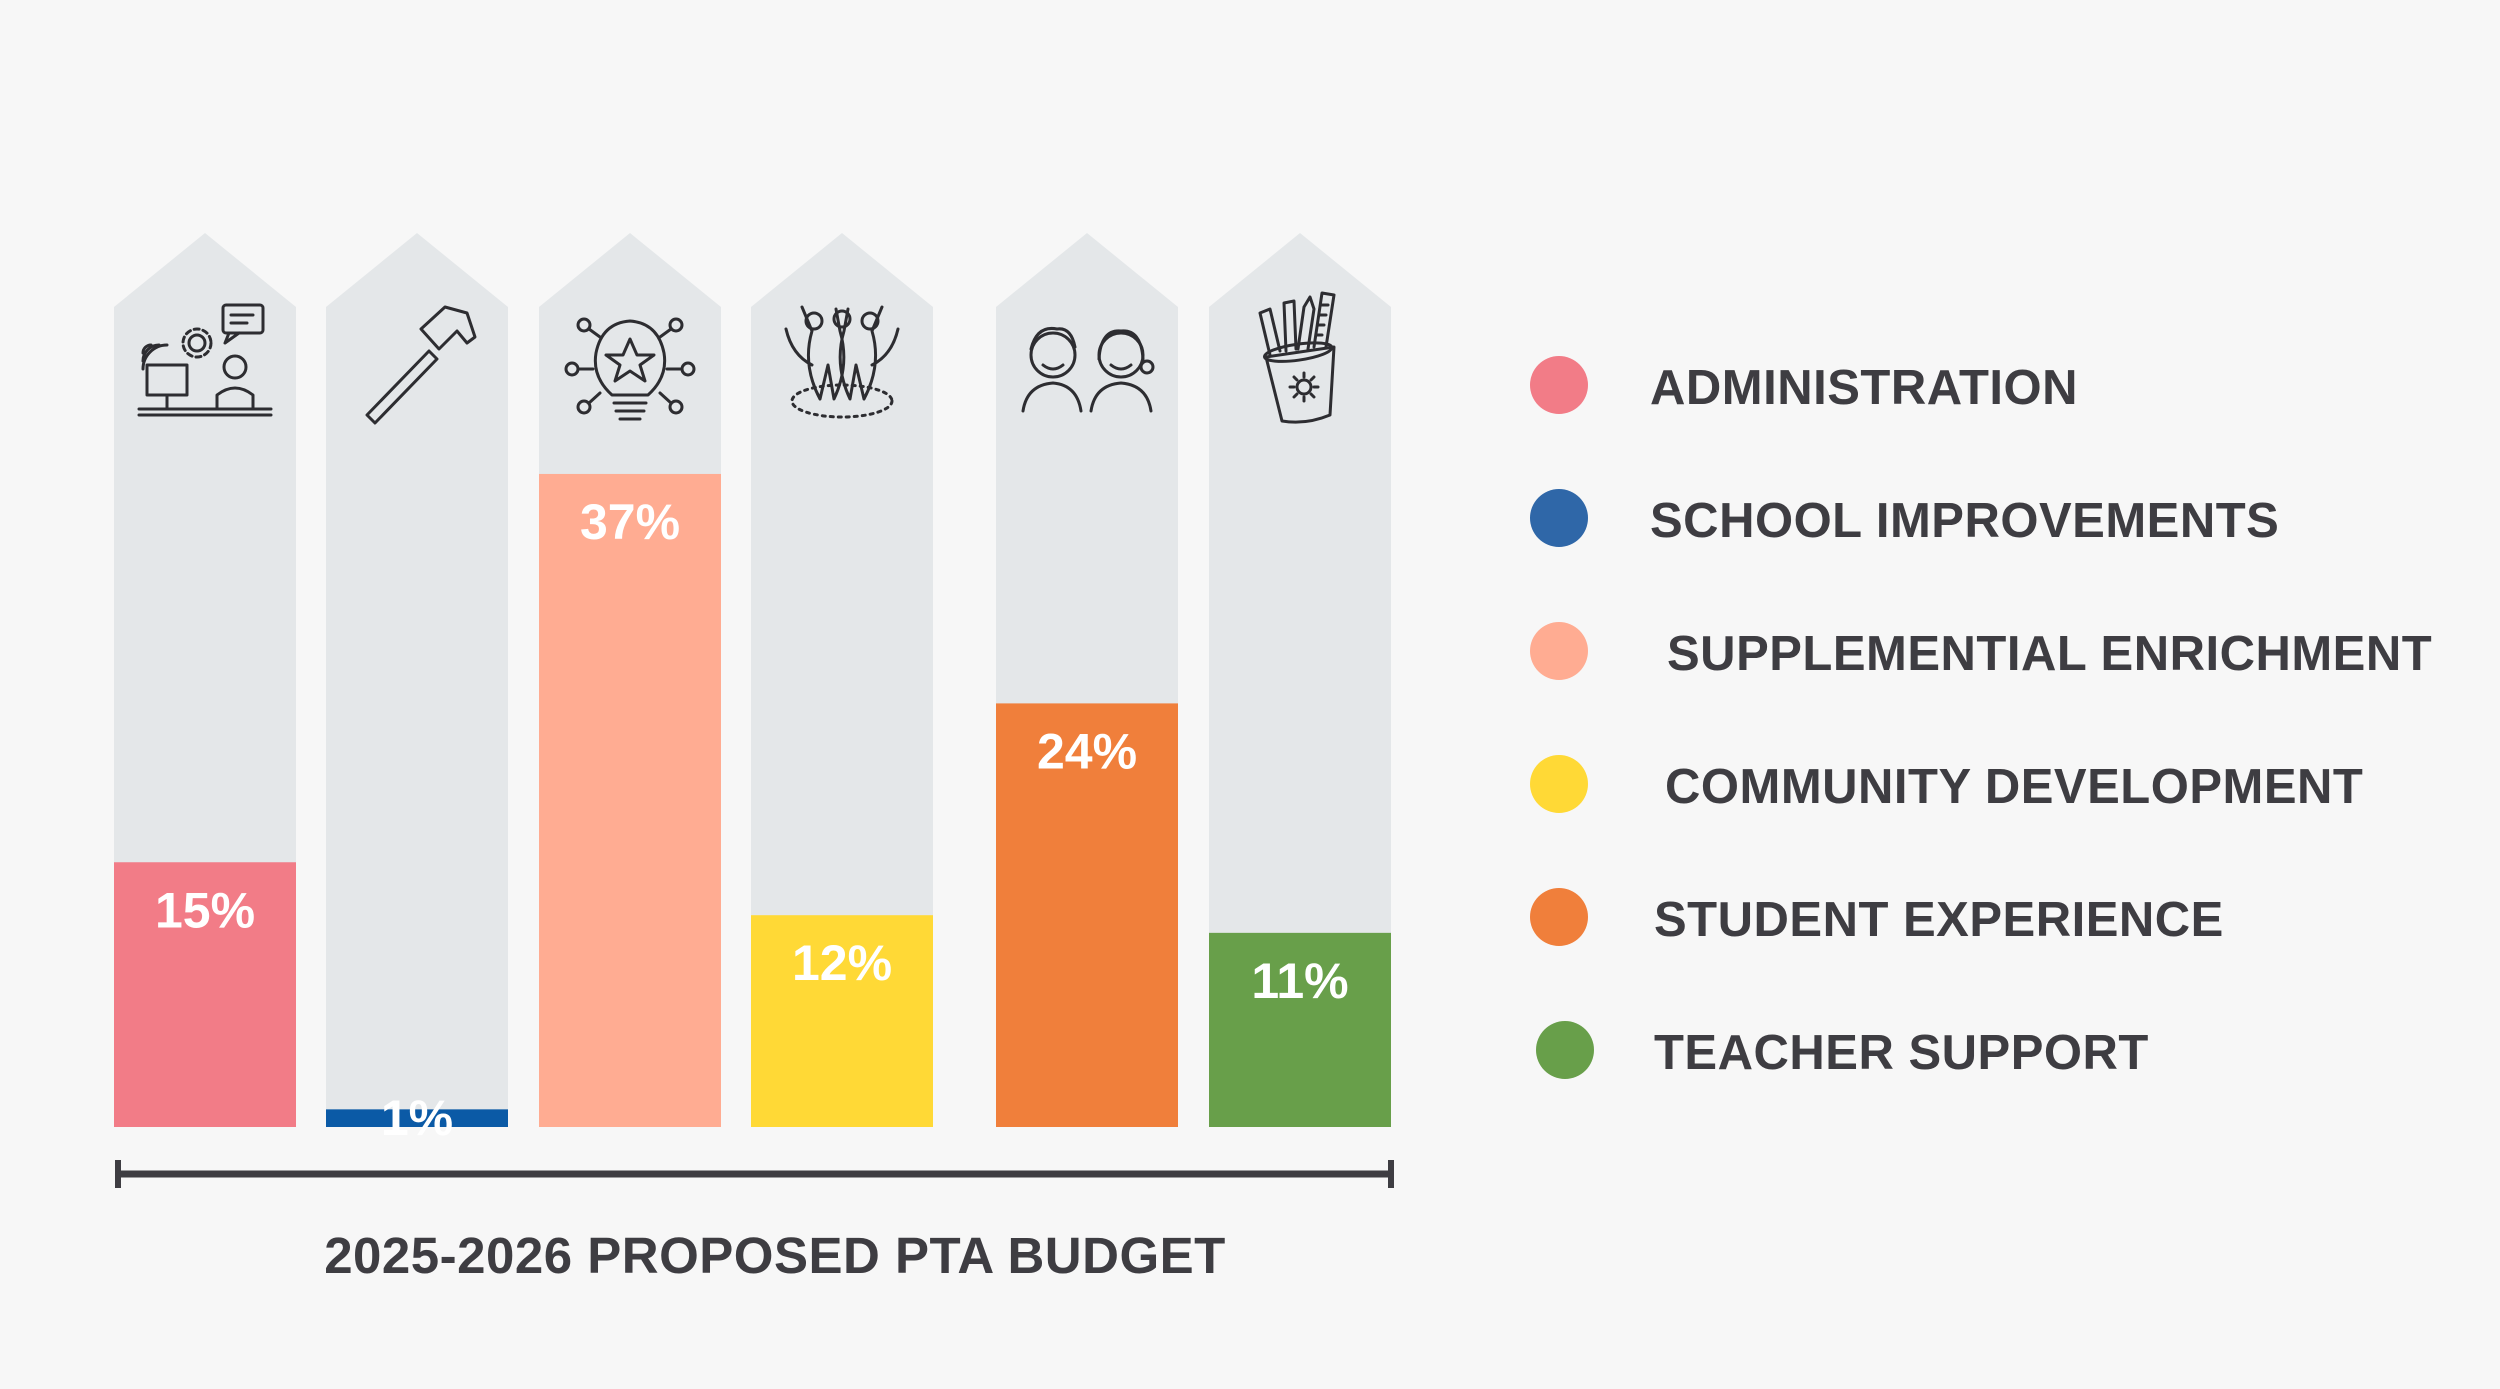 This screenshot has width=2500, height=1389. What do you see at coordinates (842, 1021) in the screenshot?
I see `bar-community-development` at bounding box center [842, 1021].